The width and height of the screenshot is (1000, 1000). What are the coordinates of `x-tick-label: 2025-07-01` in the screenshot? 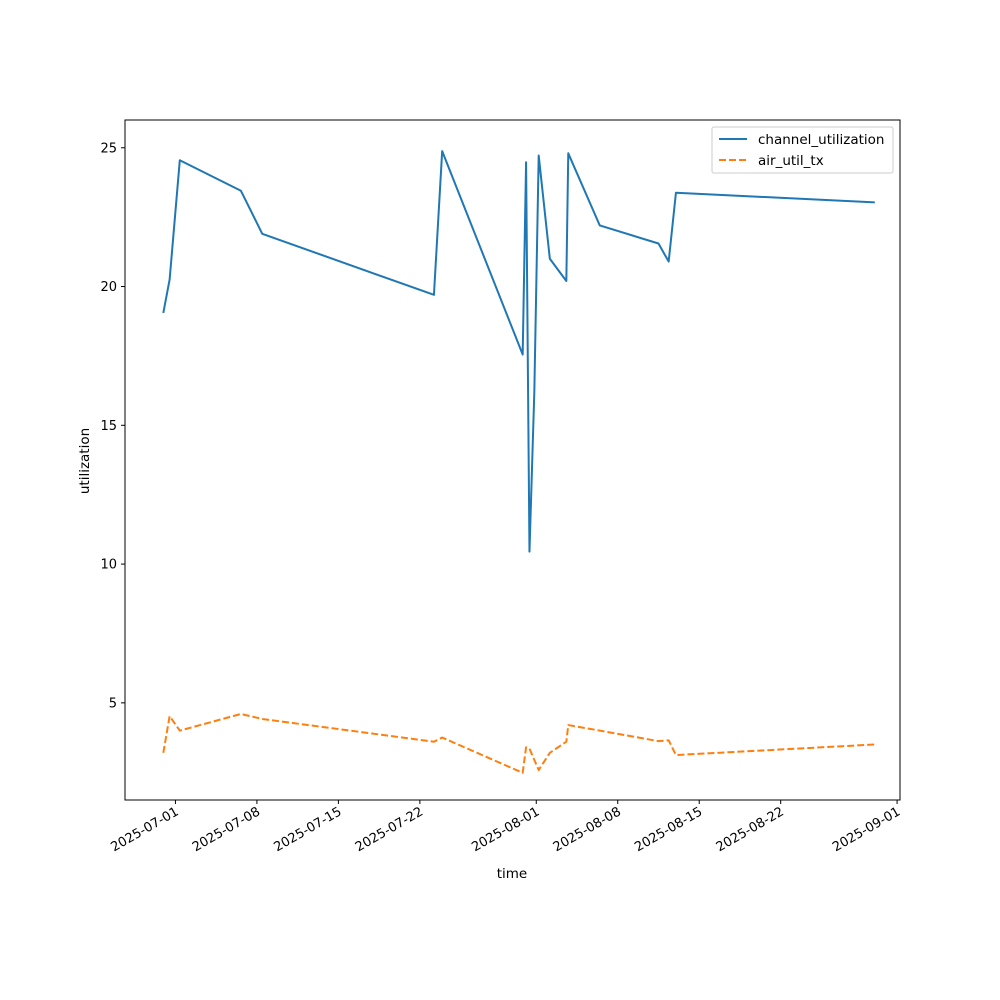 It's located at (145, 829).